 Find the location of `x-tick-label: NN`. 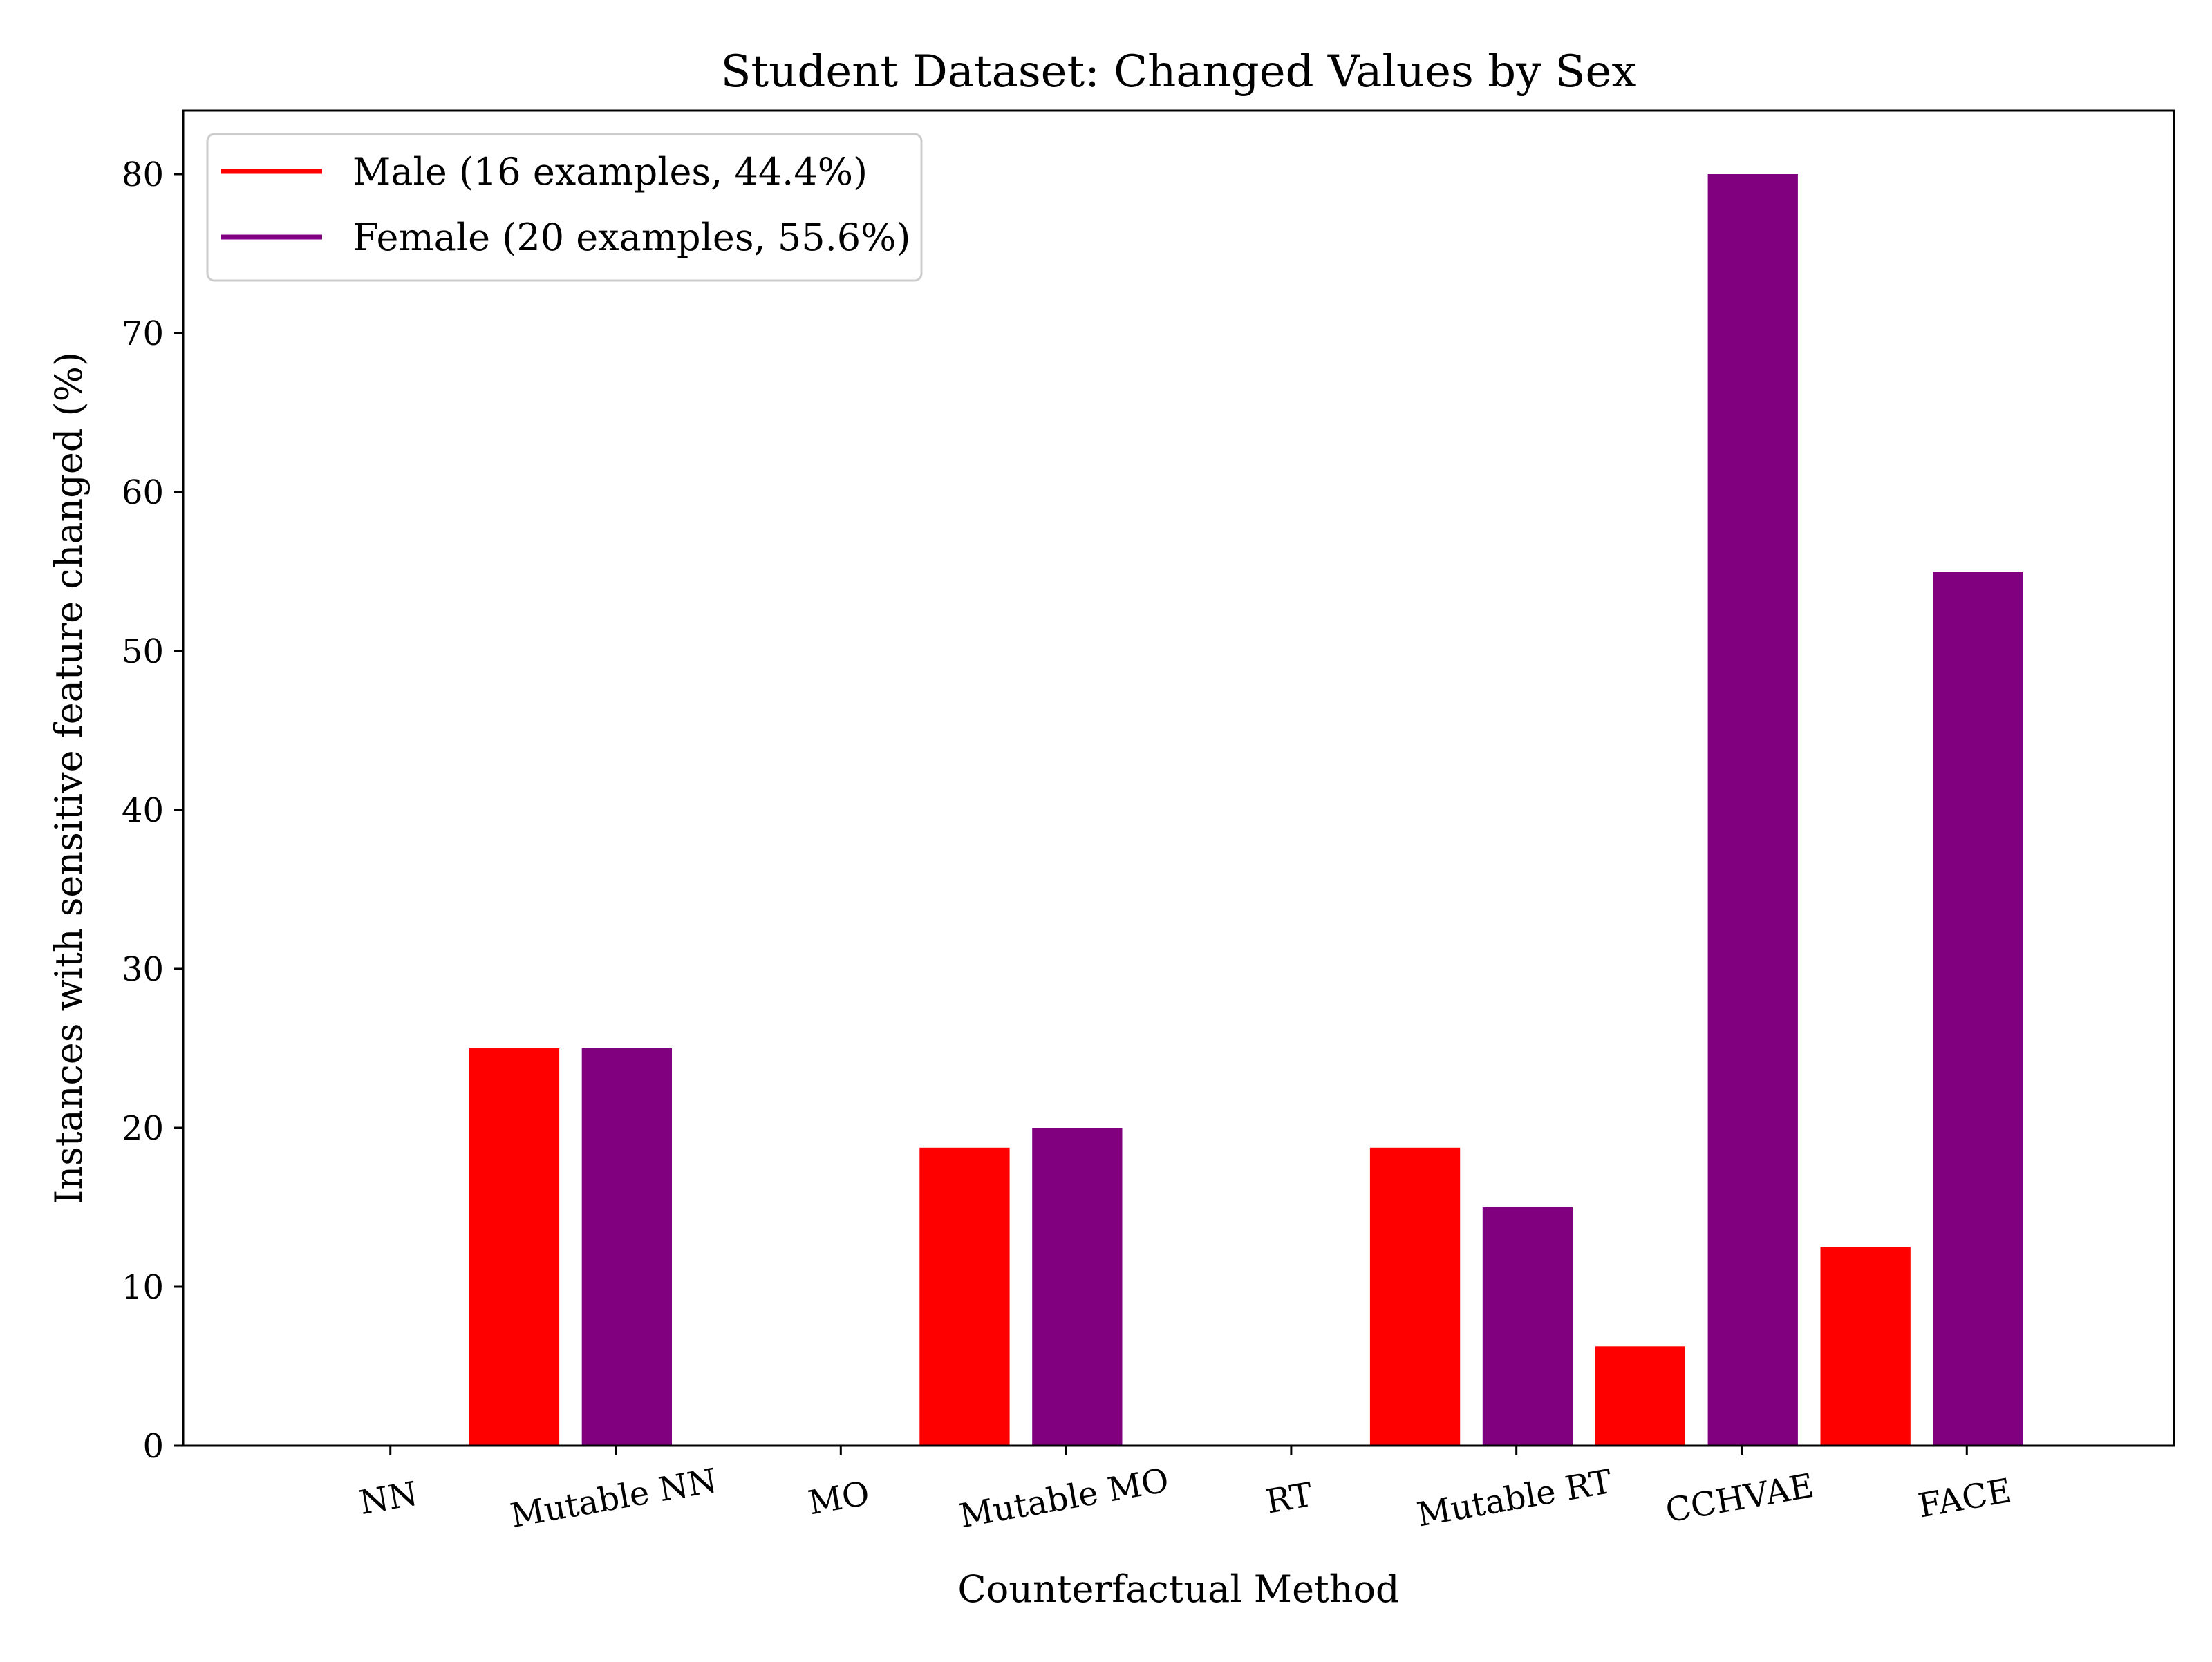

x-tick-label: NN is located at coordinates (388, 1498).